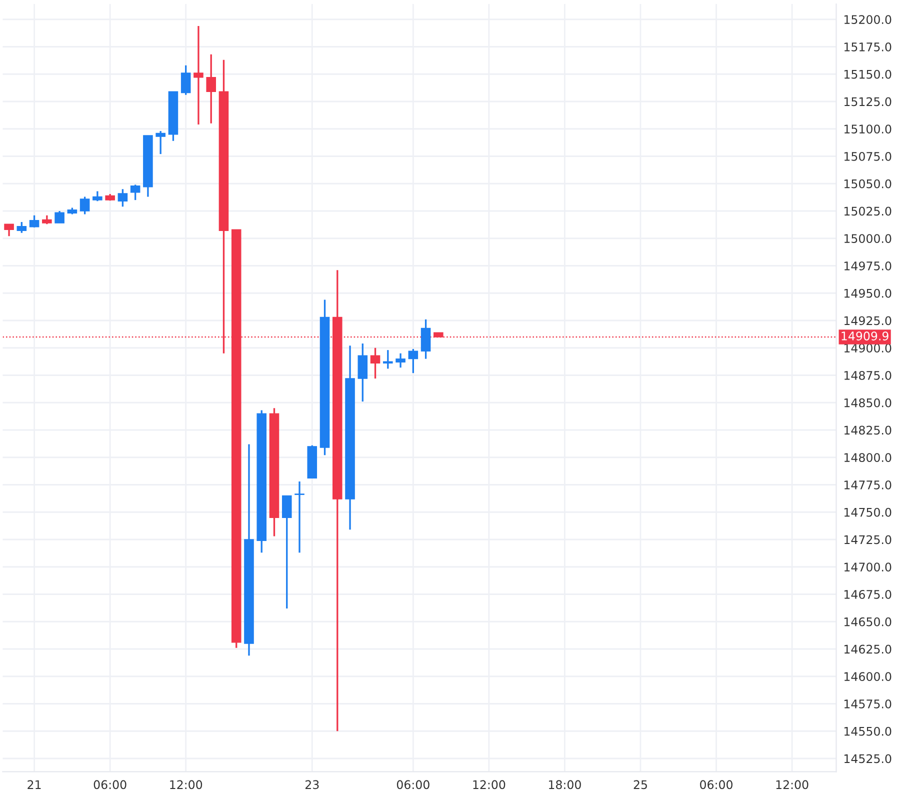 Image resolution: width=906 pixels, height=808 pixels. What do you see at coordinates (868, 567) in the screenshot?
I see `y-tick-label: 14700.0` at bounding box center [868, 567].